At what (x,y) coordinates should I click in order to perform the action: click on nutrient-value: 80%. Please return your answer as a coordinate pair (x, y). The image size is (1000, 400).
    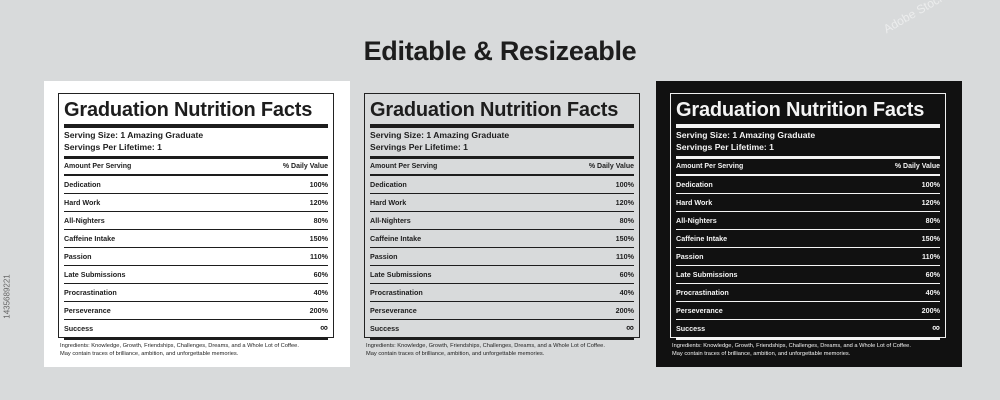
    Looking at the image, I should click on (932, 220).